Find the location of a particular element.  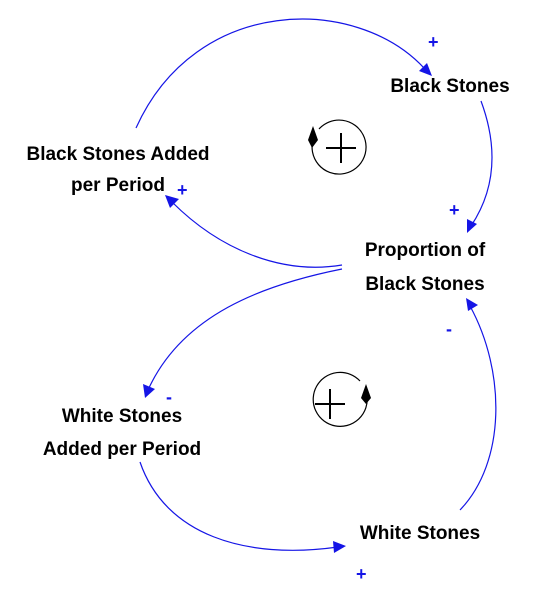

arrowhead-white-stones is located at coordinates (339, 547).